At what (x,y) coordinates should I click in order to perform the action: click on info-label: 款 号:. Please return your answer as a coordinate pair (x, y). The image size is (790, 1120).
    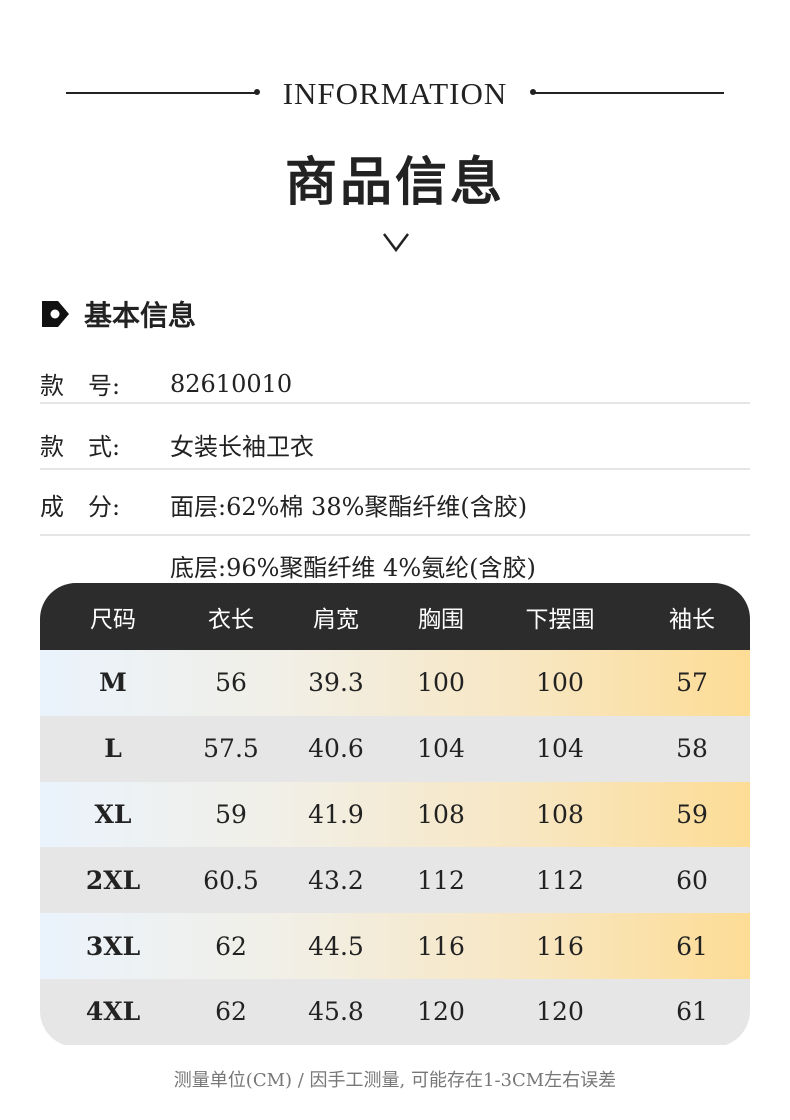
    Looking at the image, I should click on (80, 386).